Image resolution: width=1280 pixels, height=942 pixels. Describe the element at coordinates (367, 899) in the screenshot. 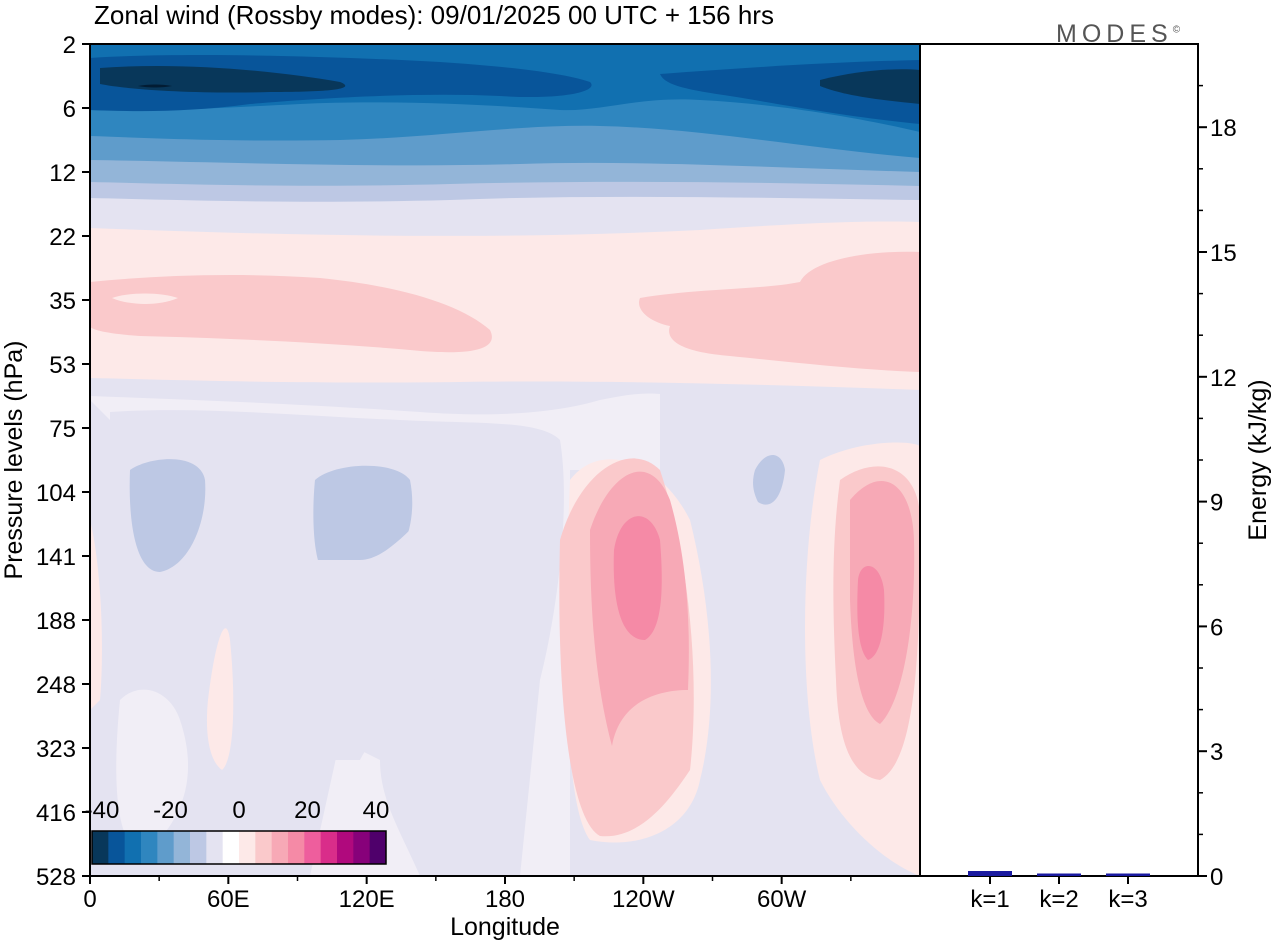

I see `x-tick-label: 120E` at that location.